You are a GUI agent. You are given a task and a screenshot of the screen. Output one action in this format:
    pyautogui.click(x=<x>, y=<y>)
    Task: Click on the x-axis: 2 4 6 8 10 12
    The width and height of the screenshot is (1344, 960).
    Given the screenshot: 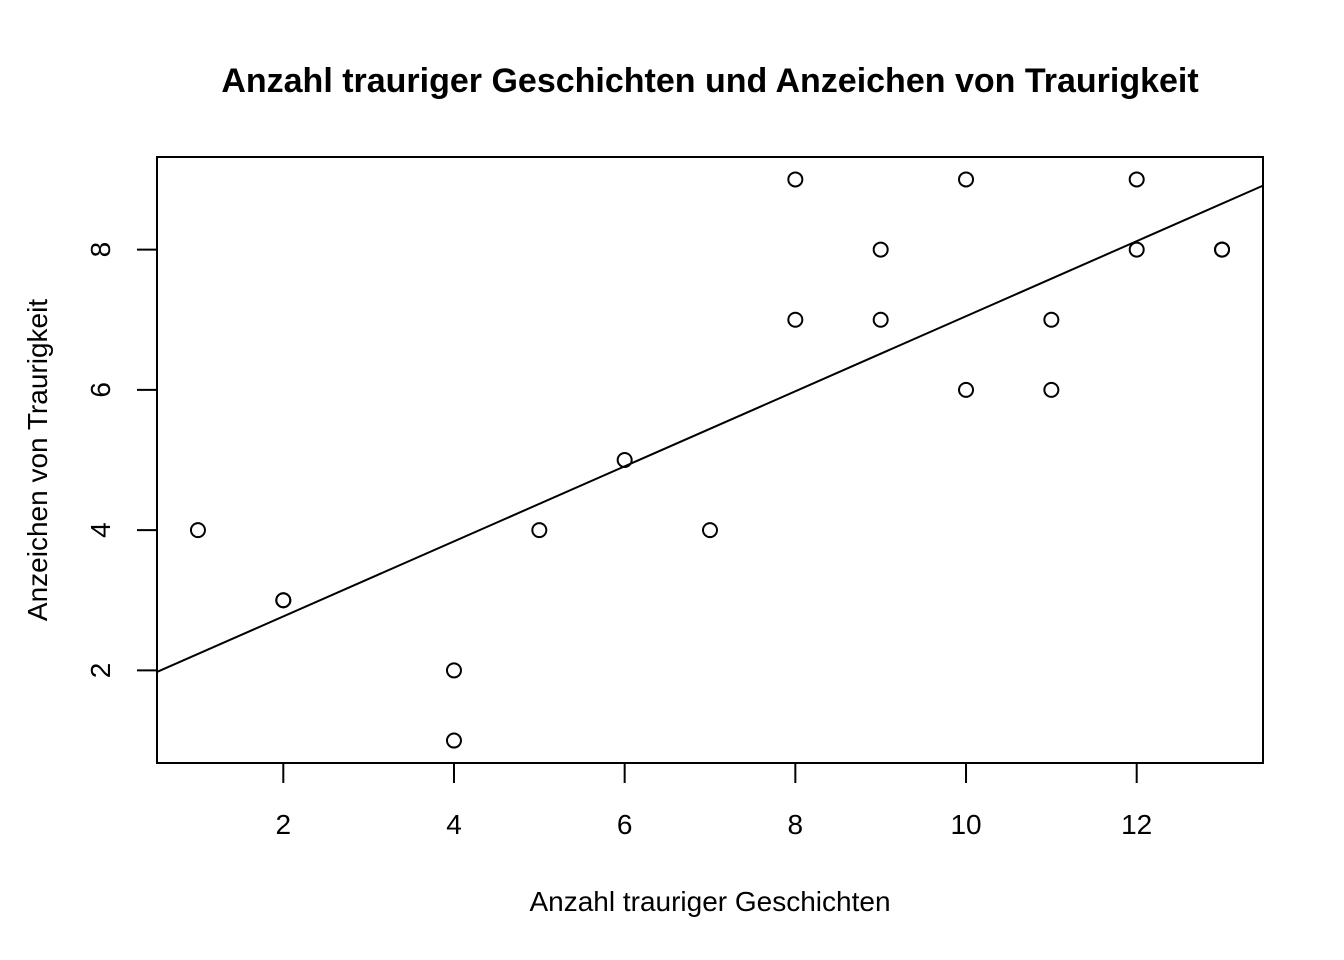 What is the action you would take?
    pyautogui.click(x=714, y=801)
    